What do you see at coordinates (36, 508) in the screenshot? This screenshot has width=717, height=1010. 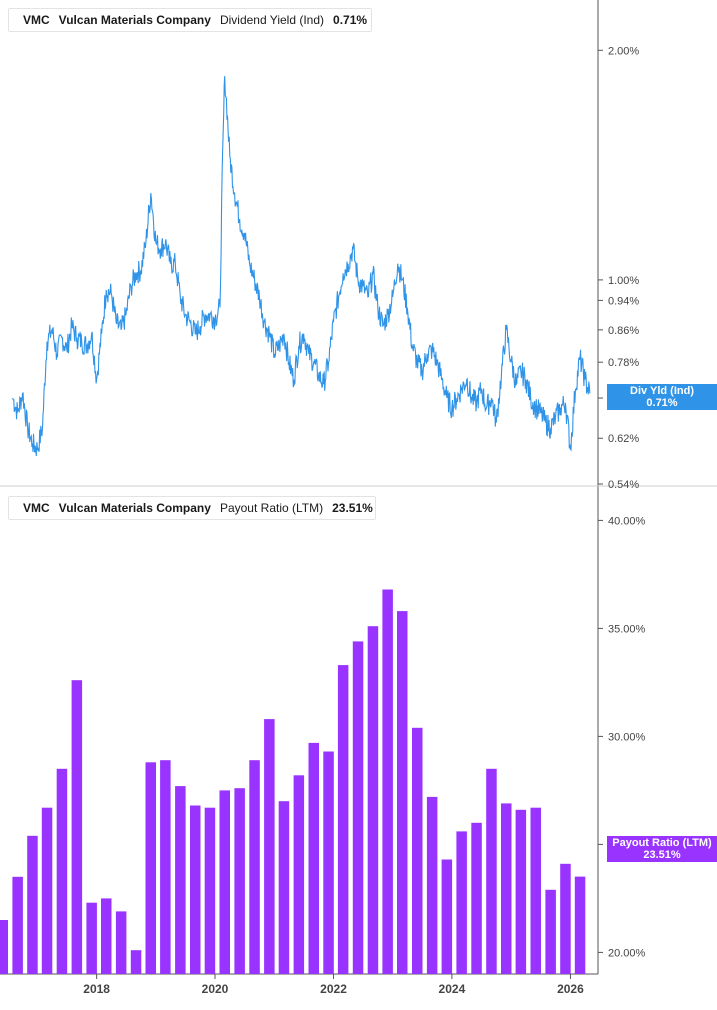 I see `bottom-legend-ticker: VMC` at bounding box center [36, 508].